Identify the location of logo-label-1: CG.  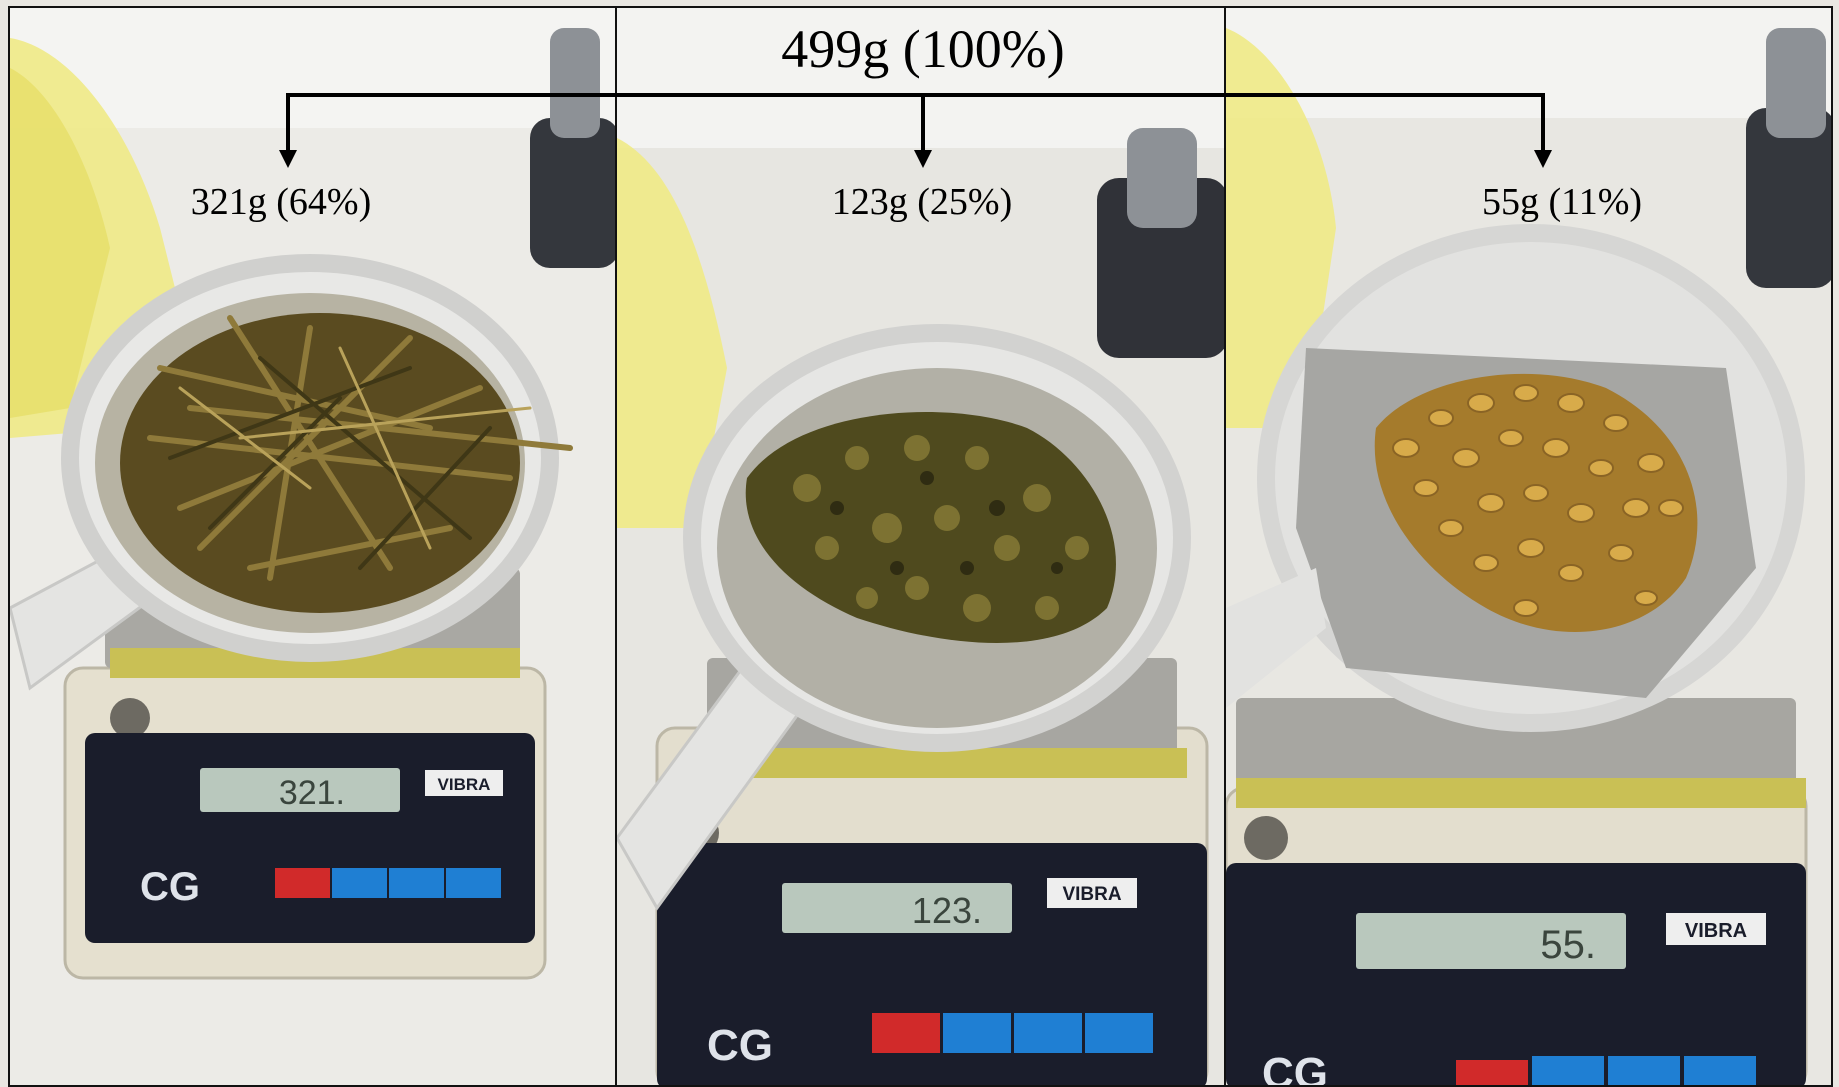
(170, 887).